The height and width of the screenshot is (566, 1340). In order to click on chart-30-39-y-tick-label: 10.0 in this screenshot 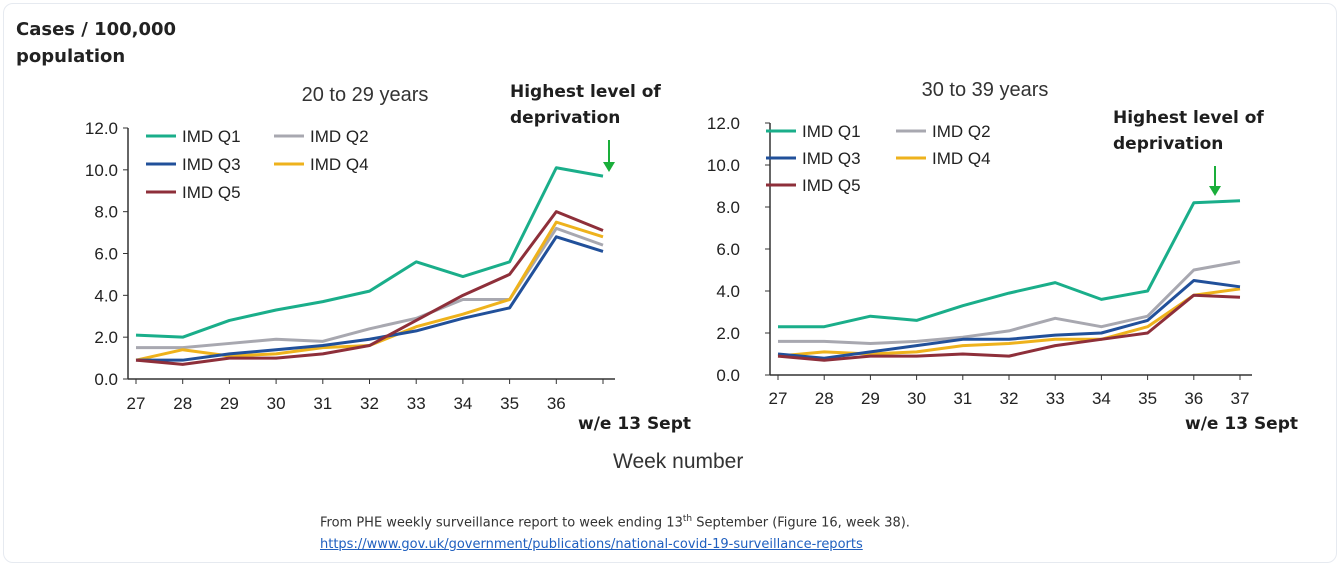, I will do `click(723, 165)`.